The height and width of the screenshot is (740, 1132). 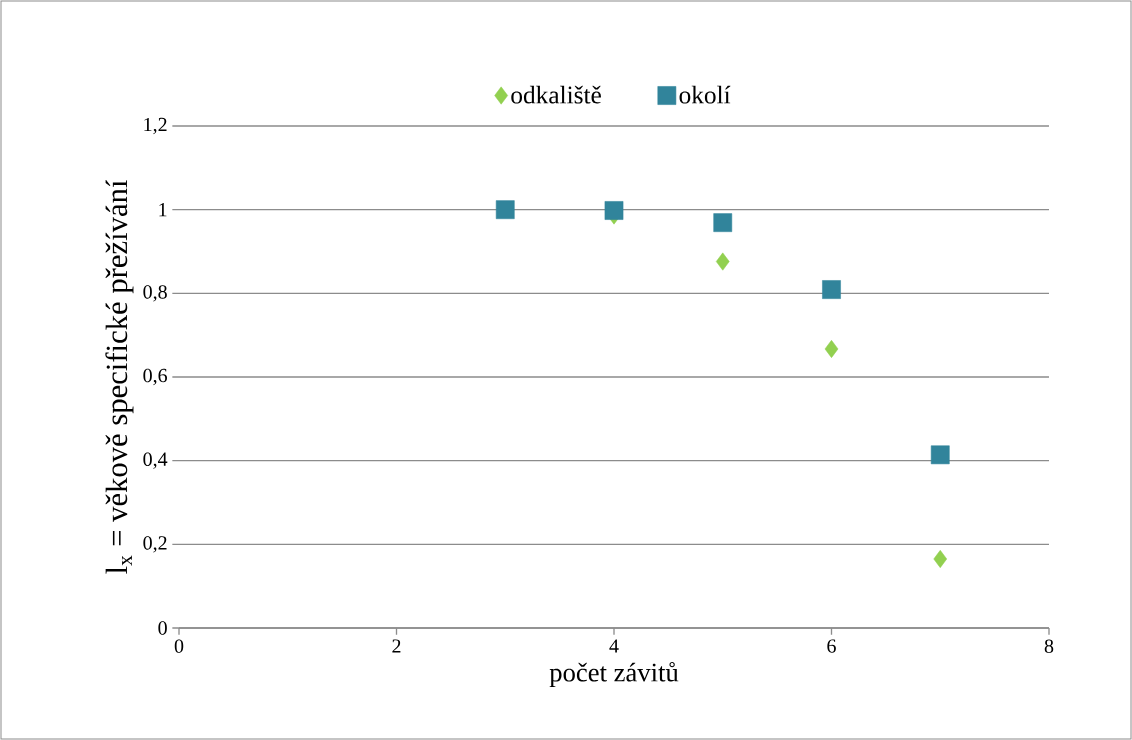 What do you see at coordinates (614, 674) in the screenshot?
I see `x-axis-title: počet závitů` at bounding box center [614, 674].